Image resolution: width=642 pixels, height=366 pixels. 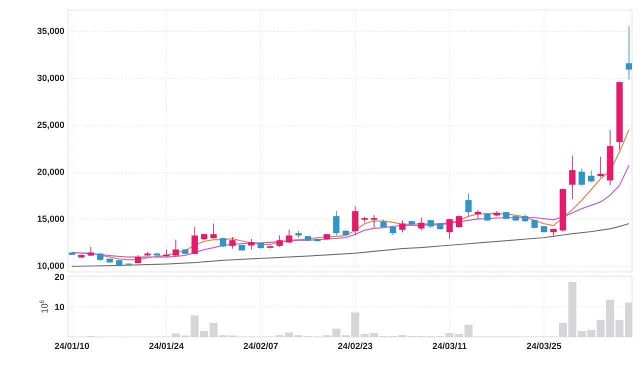 What do you see at coordinates (59, 307) in the screenshot?
I see `y-tick-label: 10` at bounding box center [59, 307].